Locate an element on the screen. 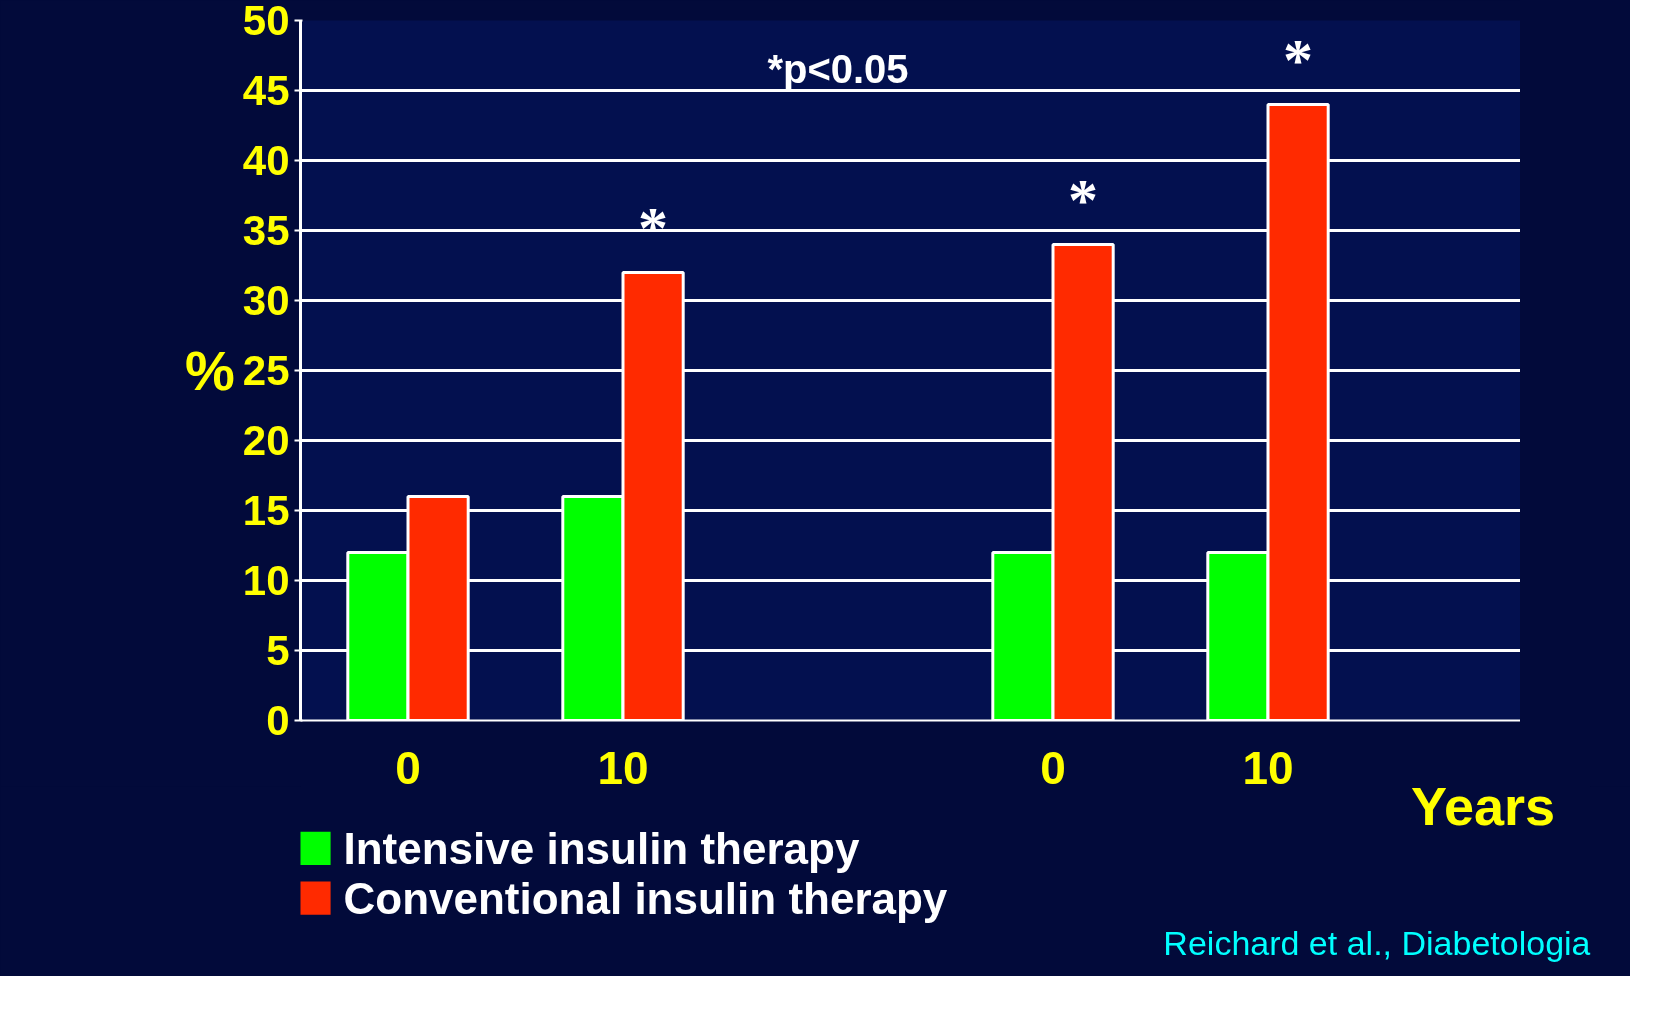 The width and height of the screenshot is (1673, 1031). y-tick-label: 0 is located at coordinates (278, 720).